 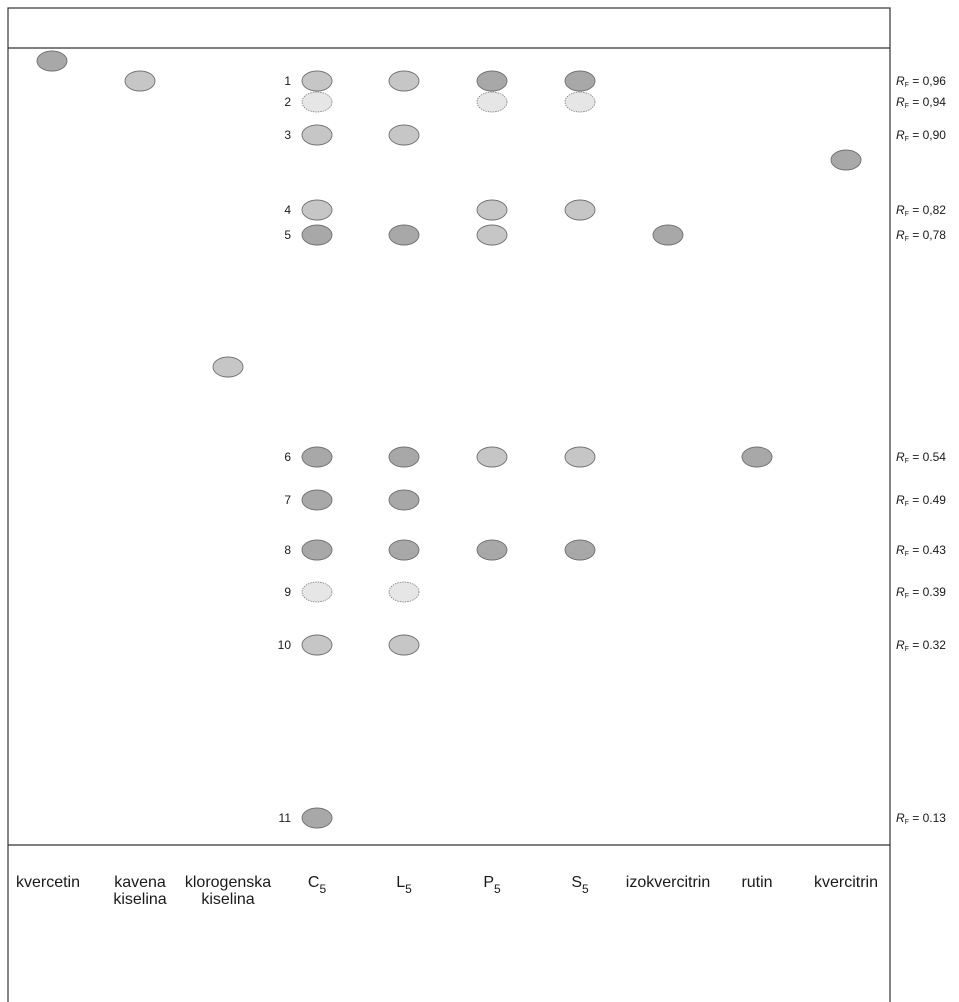 What do you see at coordinates (140, 81) in the screenshot?
I see `spot-kavena-reference` at bounding box center [140, 81].